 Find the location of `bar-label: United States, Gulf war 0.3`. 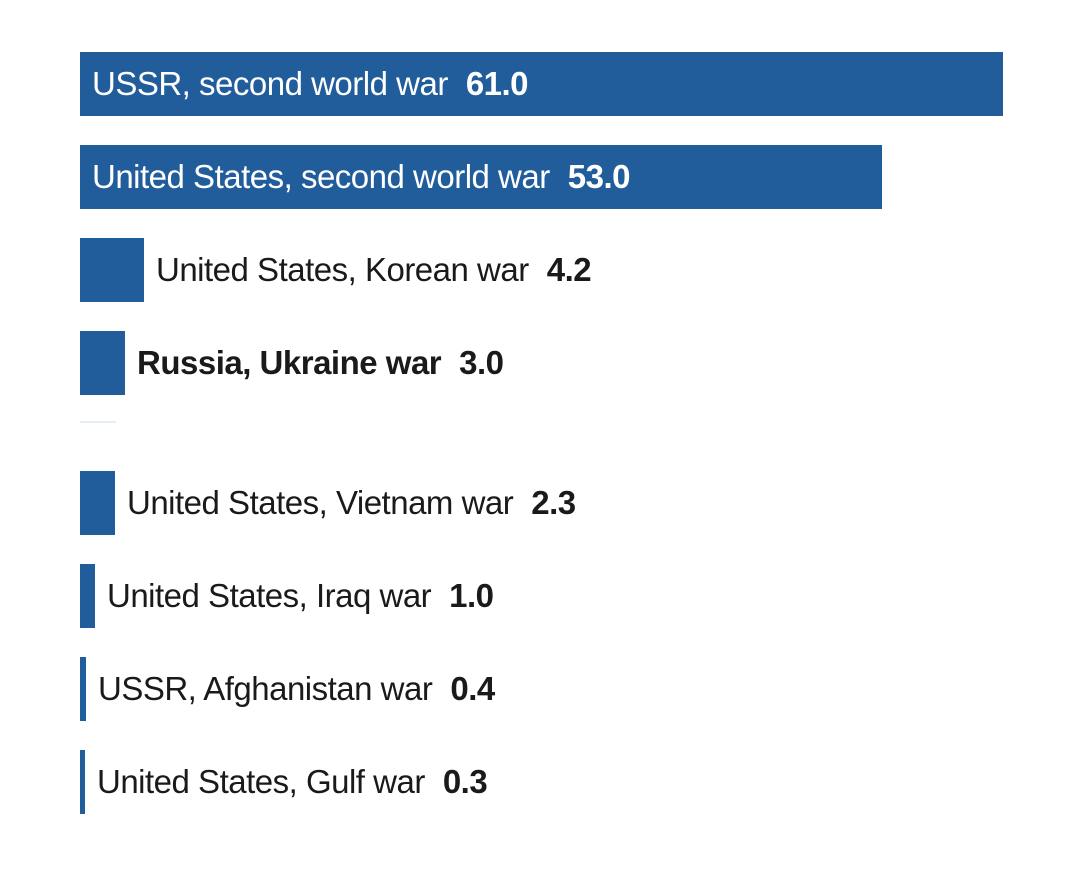

bar-label: United States, Gulf war 0.3 is located at coordinates (292, 782).